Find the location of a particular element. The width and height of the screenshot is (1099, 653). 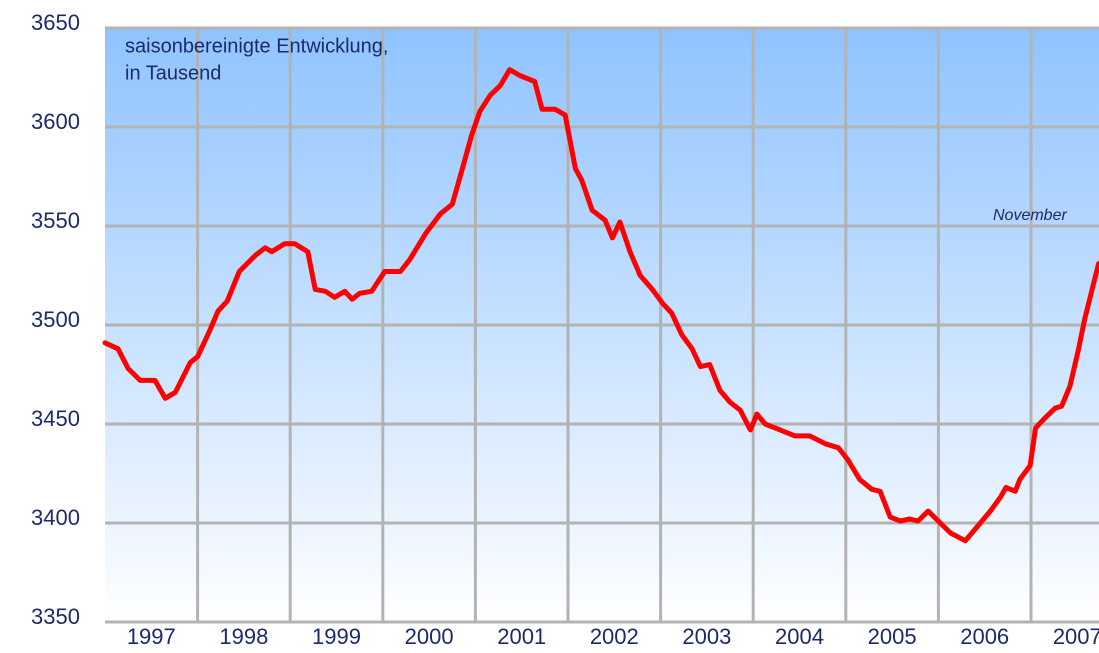

x-tick-label: 1998 is located at coordinates (243, 636).